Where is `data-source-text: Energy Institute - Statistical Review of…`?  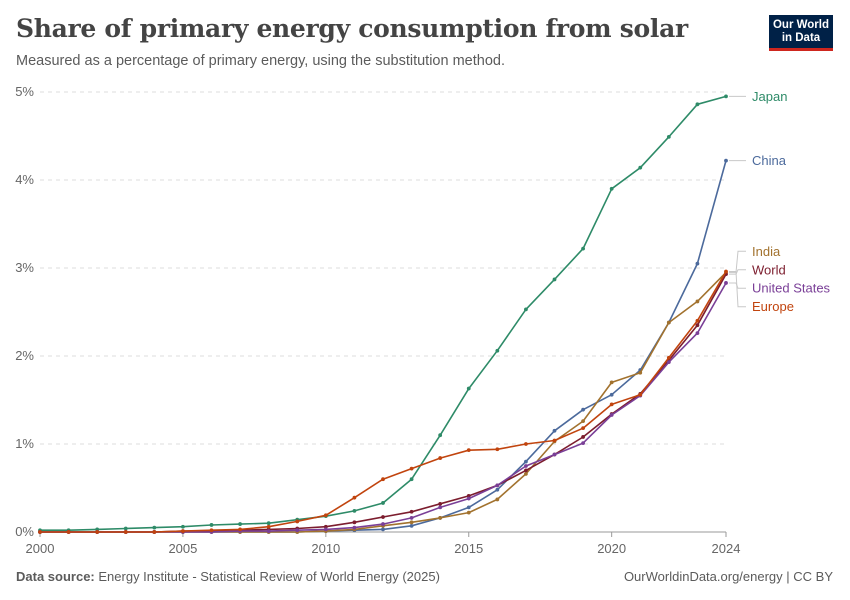 data-source-text: Energy Institute - Statistical Review of… is located at coordinates (269, 576).